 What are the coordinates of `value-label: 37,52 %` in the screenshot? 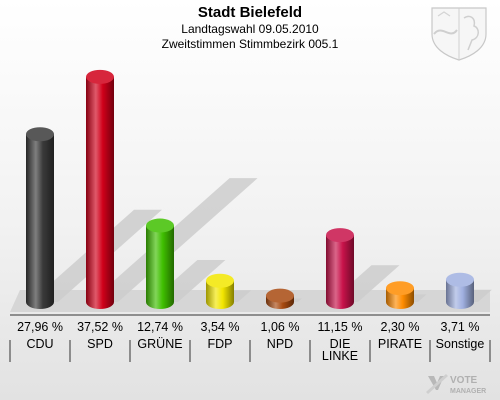 It's located at (100, 327).